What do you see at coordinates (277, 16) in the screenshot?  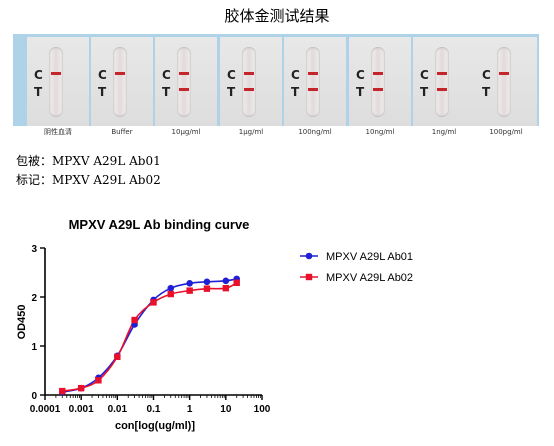 I see `page-title: 胶体金测试结果` at bounding box center [277, 16].